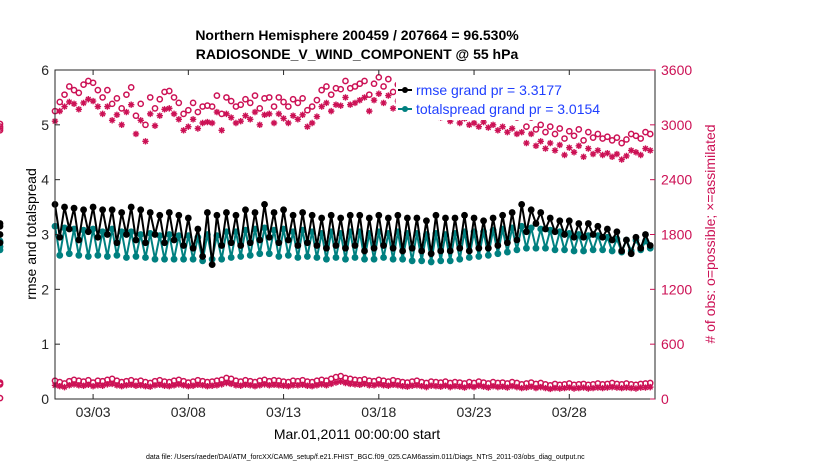  I want to click on y-right-tick-label-1: 600, so click(673, 344).